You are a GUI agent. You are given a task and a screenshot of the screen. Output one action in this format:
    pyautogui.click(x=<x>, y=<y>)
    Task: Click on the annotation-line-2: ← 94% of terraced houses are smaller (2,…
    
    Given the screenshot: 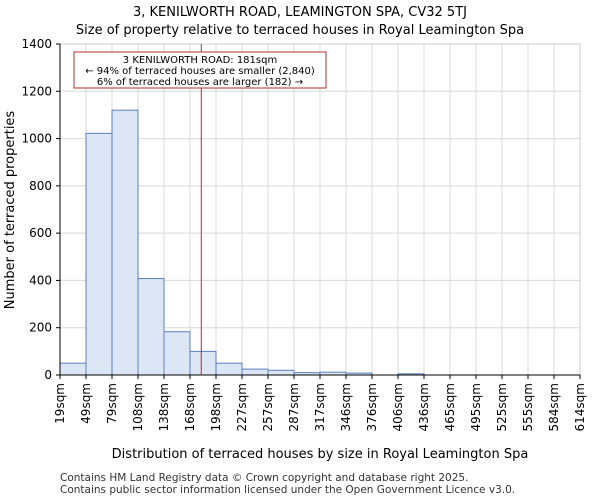 What is the action you would take?
    pyautogui.click(x=200, y=71)
    